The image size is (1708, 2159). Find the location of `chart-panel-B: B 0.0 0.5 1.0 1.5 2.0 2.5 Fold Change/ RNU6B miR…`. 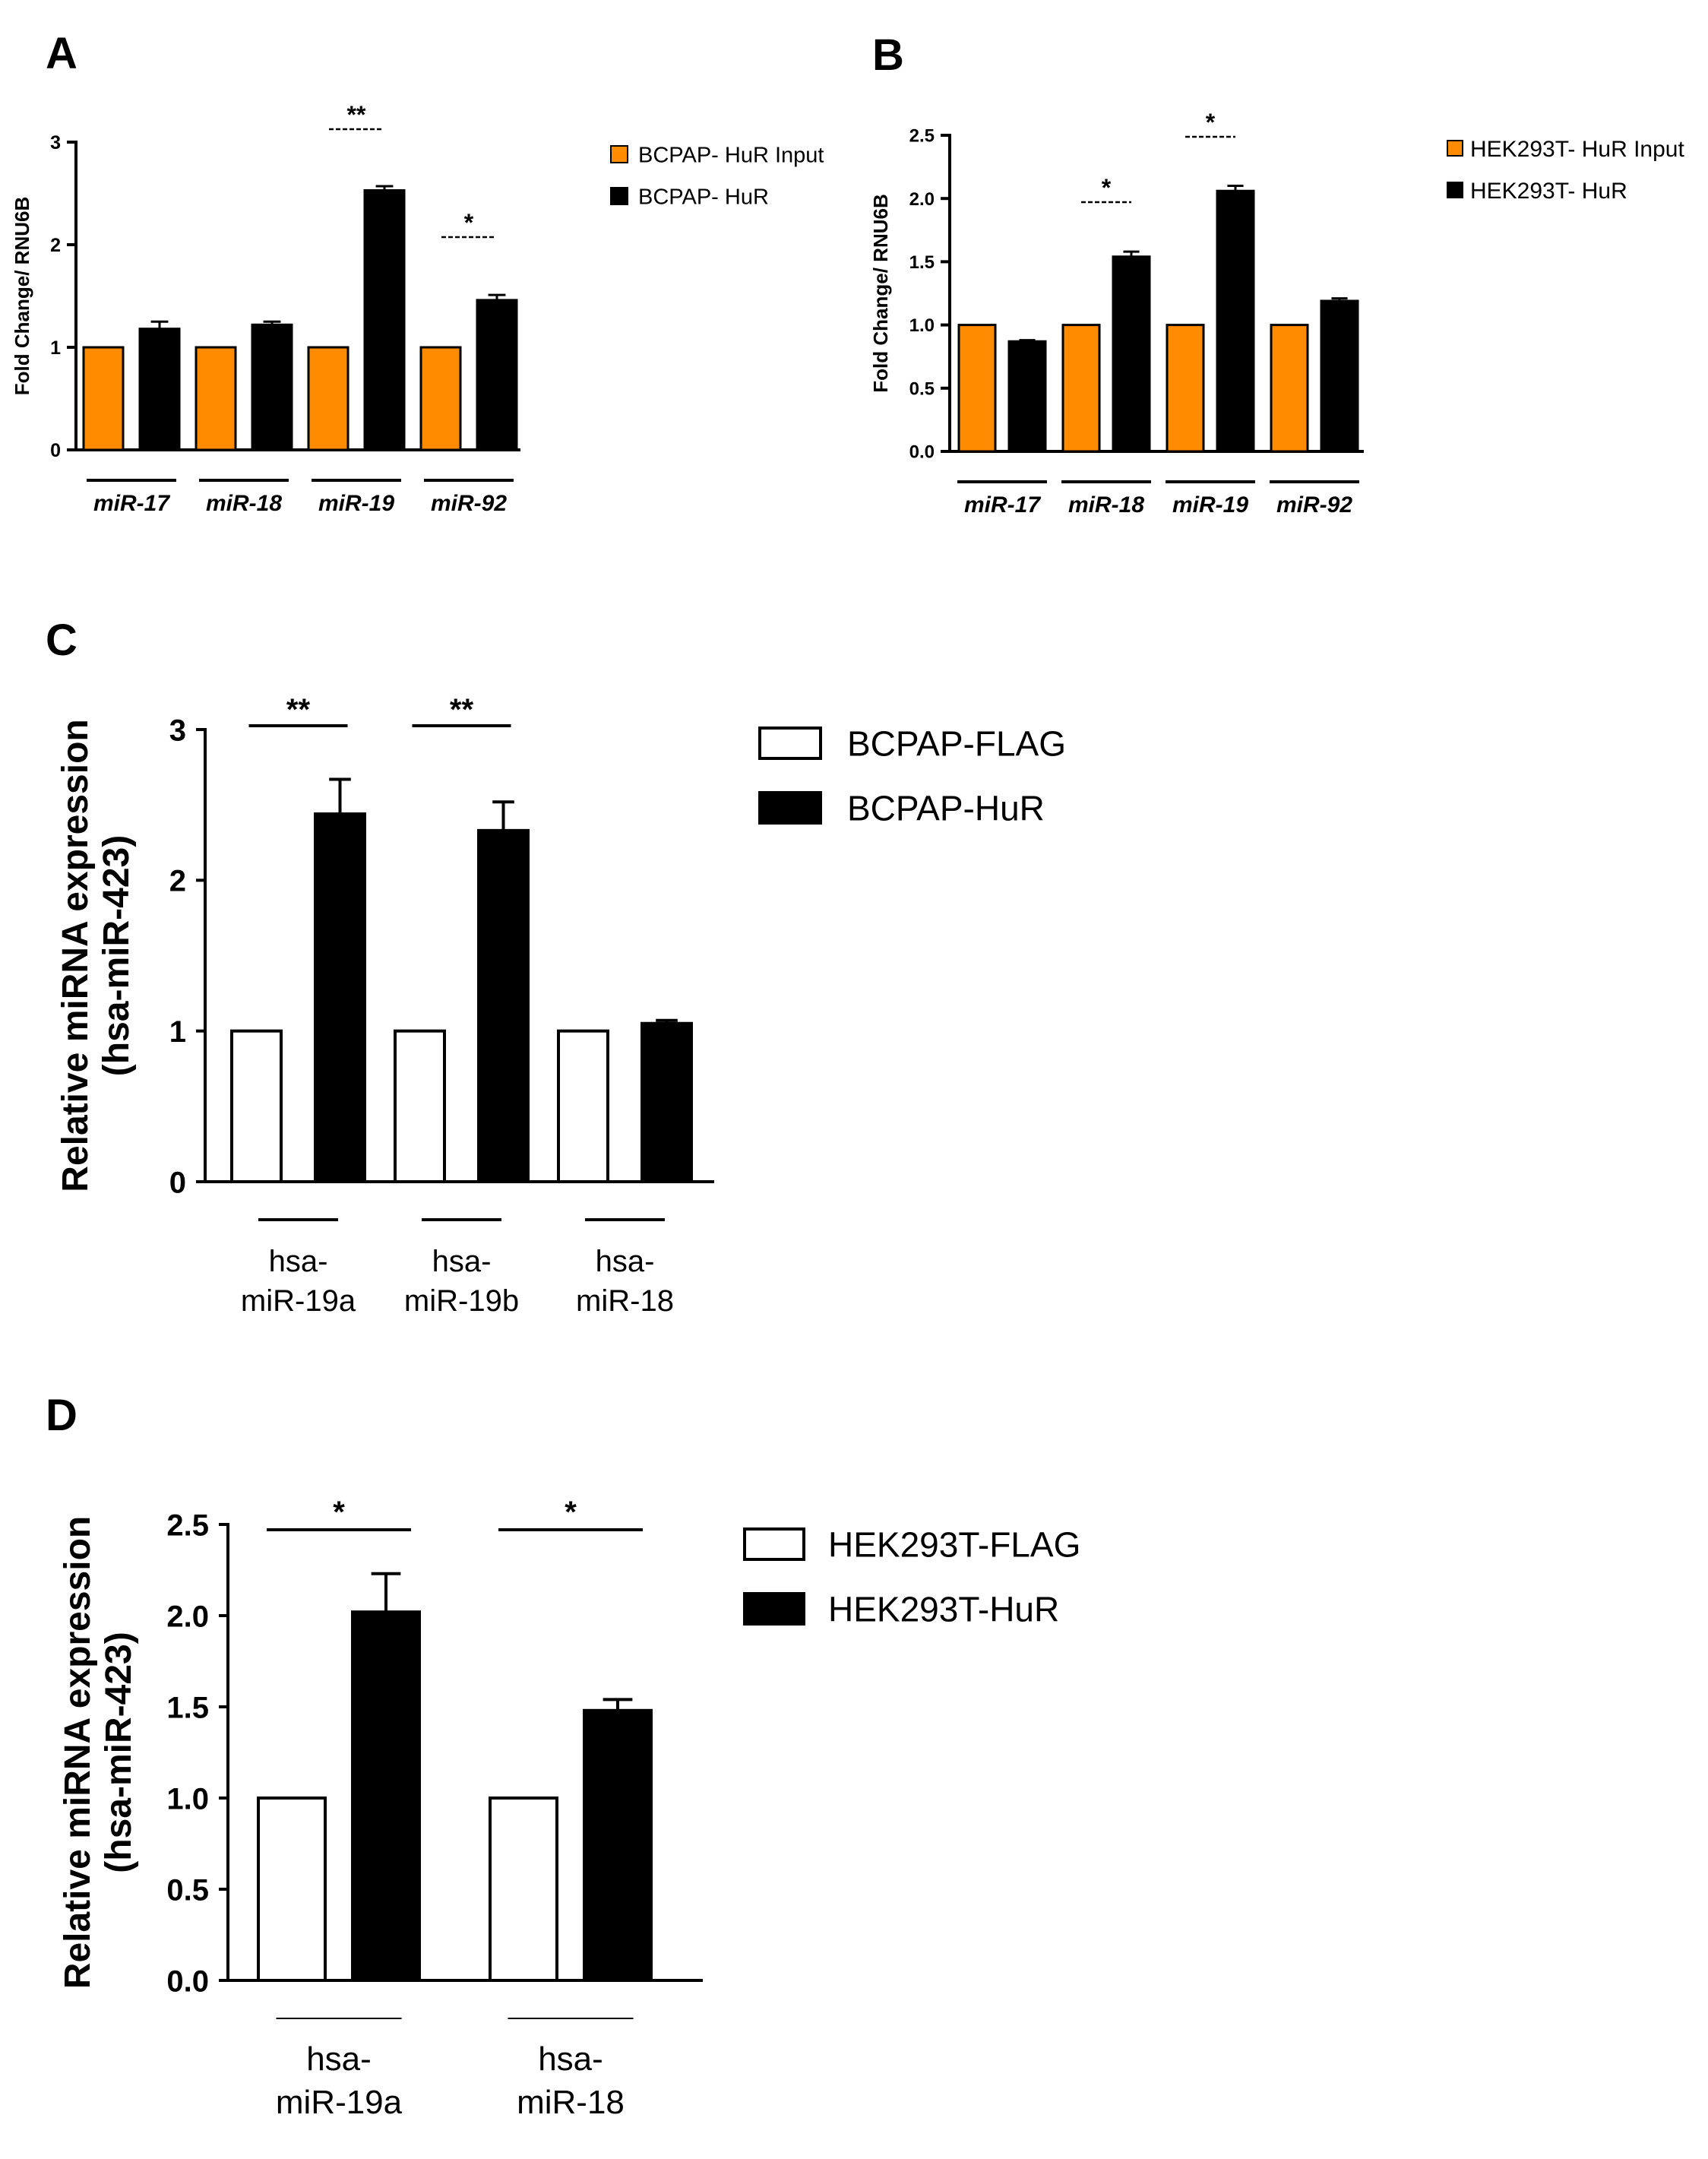

chart-panel-B: B 0.0 0.5 1.0 1.5 2.0 2.5 Fold Change/ RNU6B miR… is located at coordinates (1276, 274).